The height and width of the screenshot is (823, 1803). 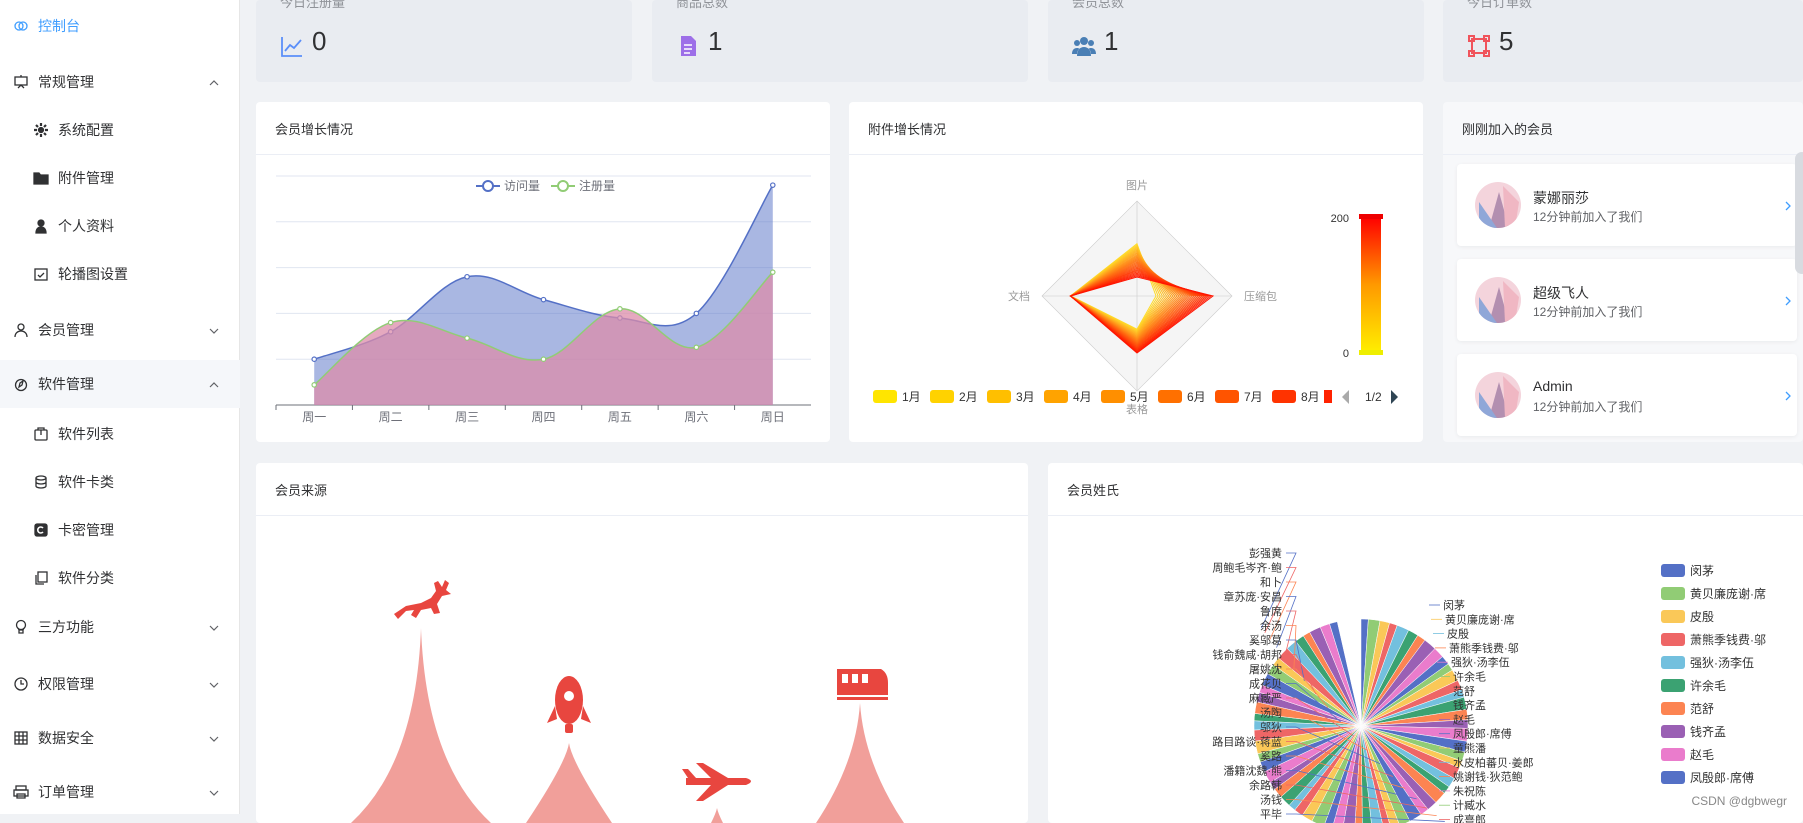 I want to click on sidebar-item-label: 软件列表, so click(x=86, y=434).